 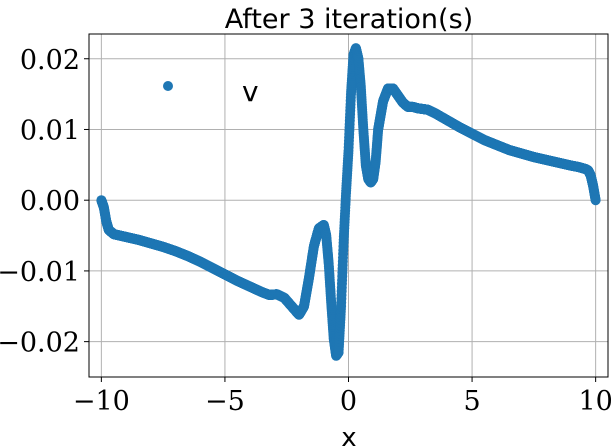 What do you see at coordinates (595, 401) in the screenshot?
I see `x-tick-label: 10` at bounding box center [595, 401].